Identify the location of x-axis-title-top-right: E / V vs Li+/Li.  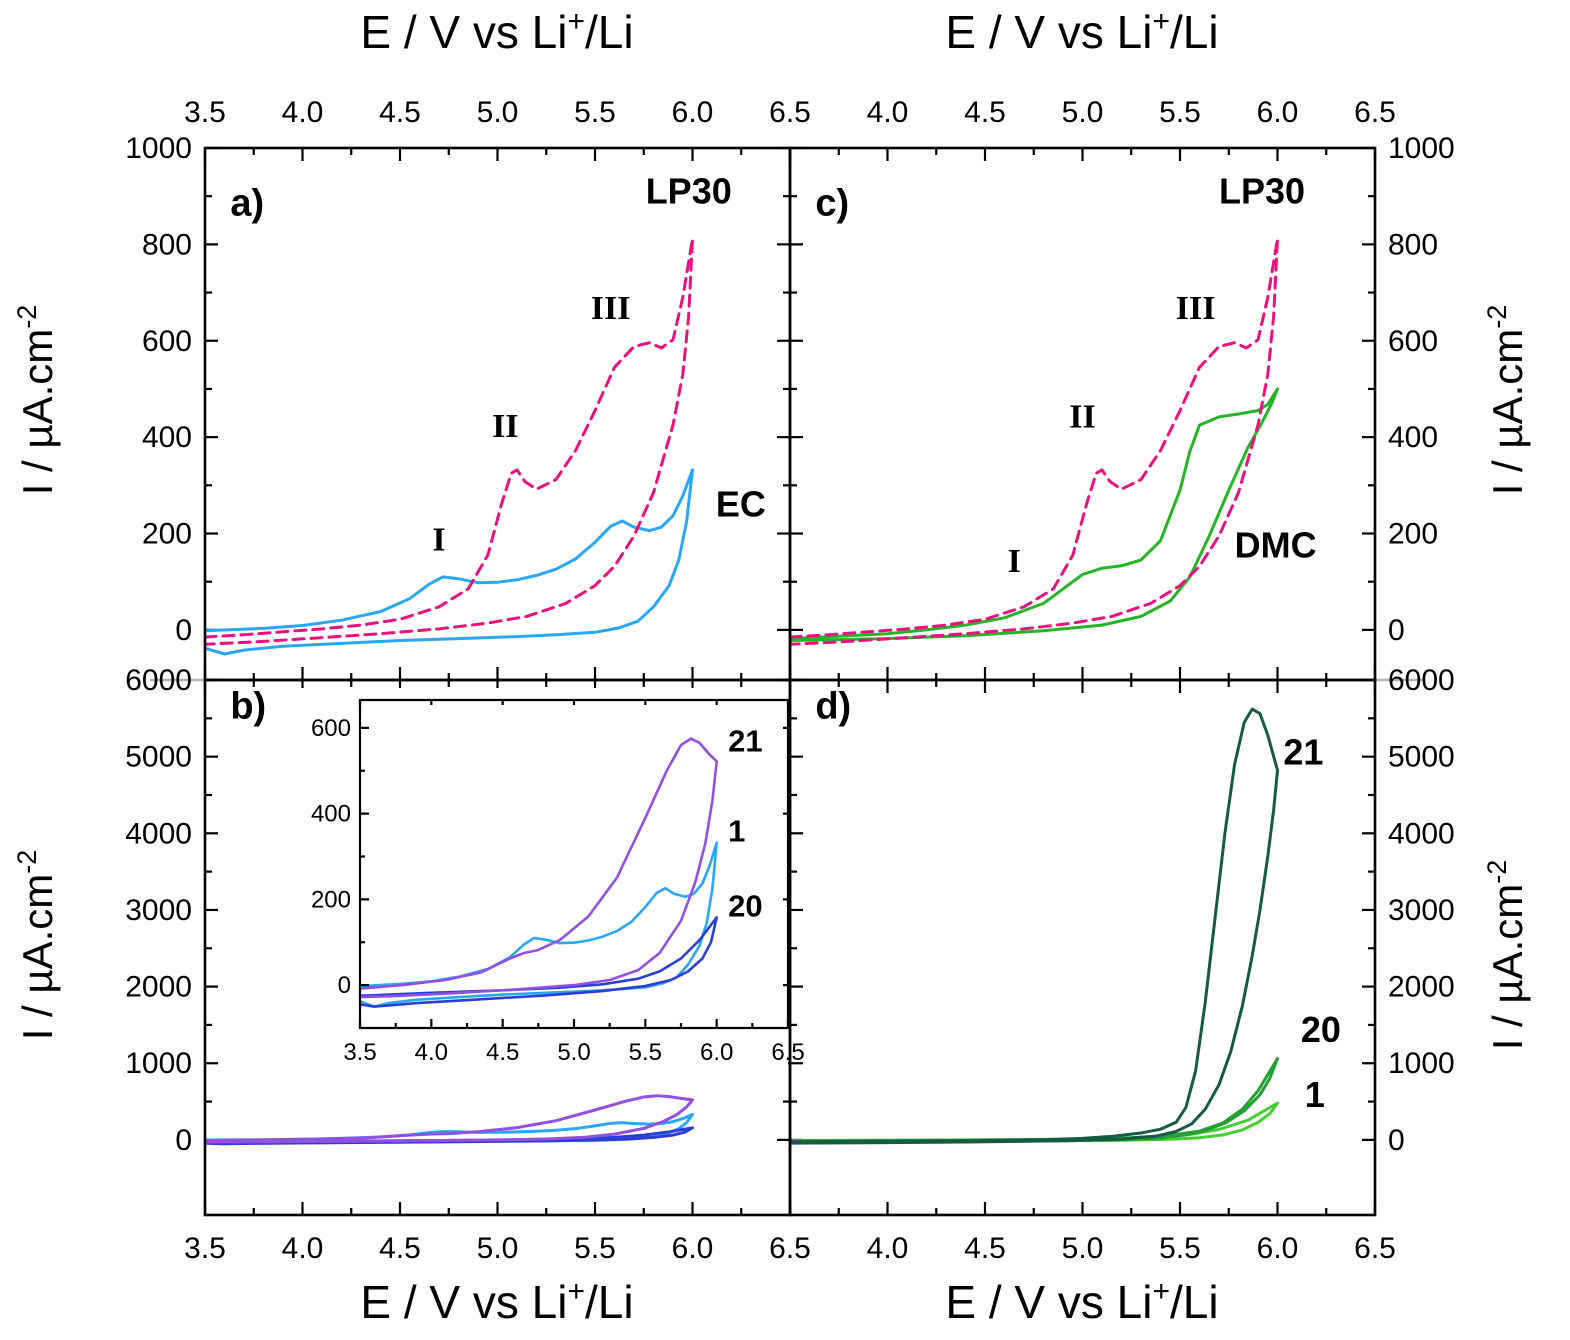
(1081, 31).